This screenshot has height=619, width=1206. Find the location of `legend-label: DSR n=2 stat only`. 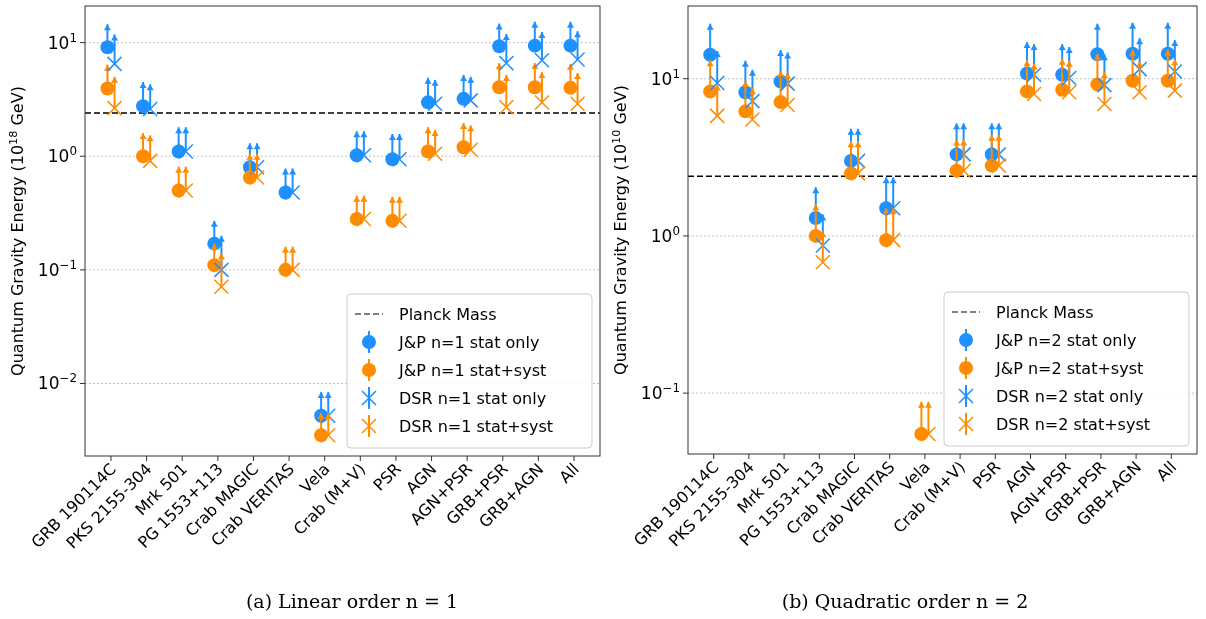

legend-label: DSR n=2 stat only is located at coordinates (1070, 396).